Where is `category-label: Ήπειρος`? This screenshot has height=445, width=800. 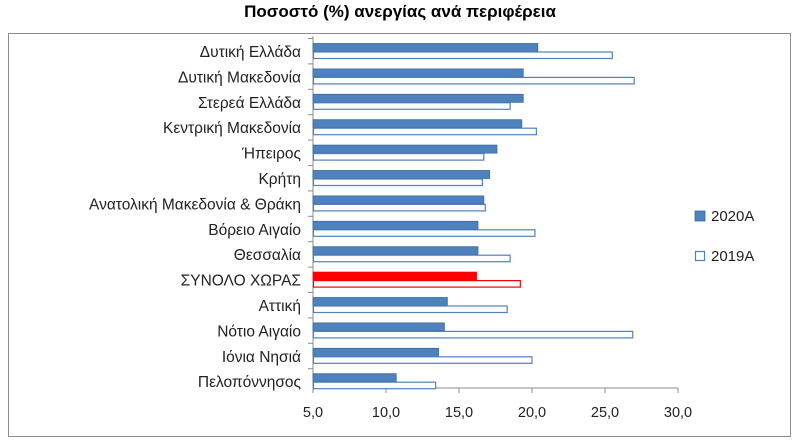 category-label: Ήπειρος is located at coordinates (271, 154).